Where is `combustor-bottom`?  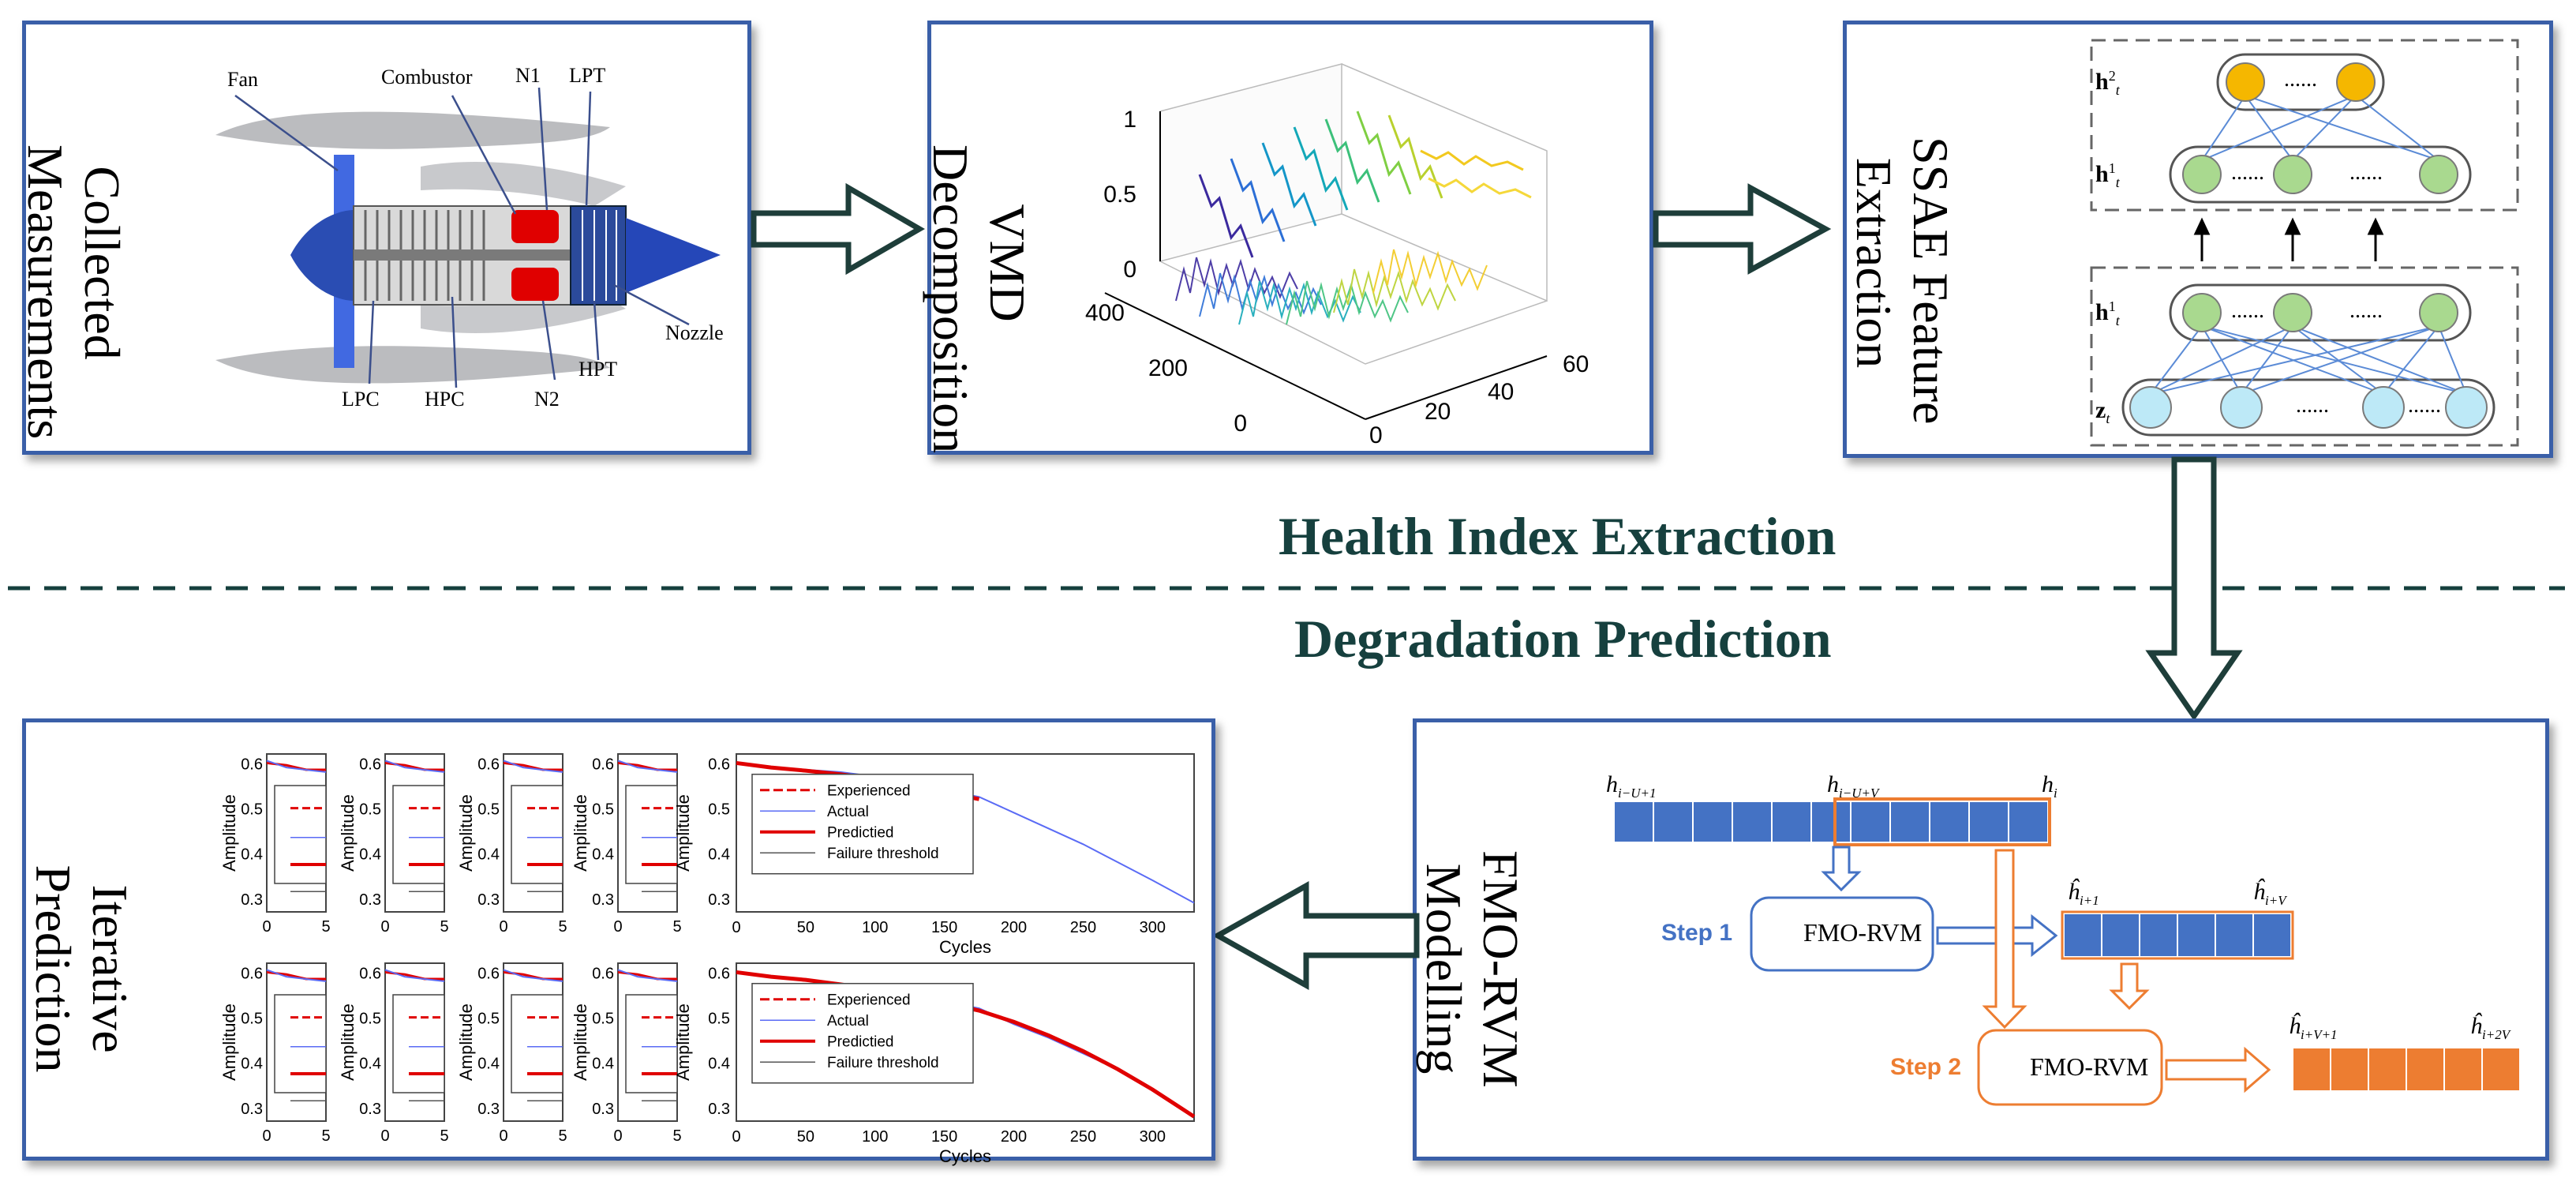 combustor-bottom is located at coordinates (535, 284).